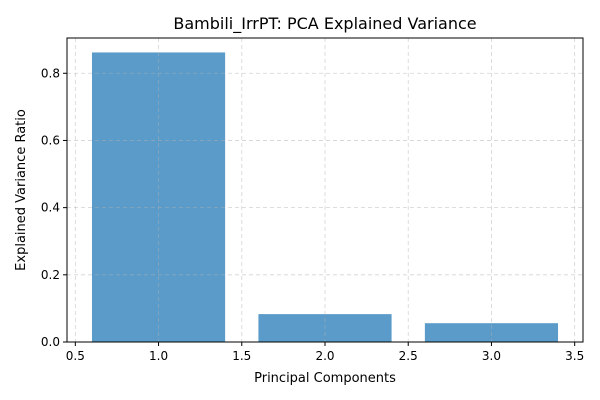 Image resolution: width=600 pixels, height=400 pixels. What do you see at coordinates (491, 356) in the screenshot?
I see `x-tick-label: 3.0` at bounding box center [491, 356].